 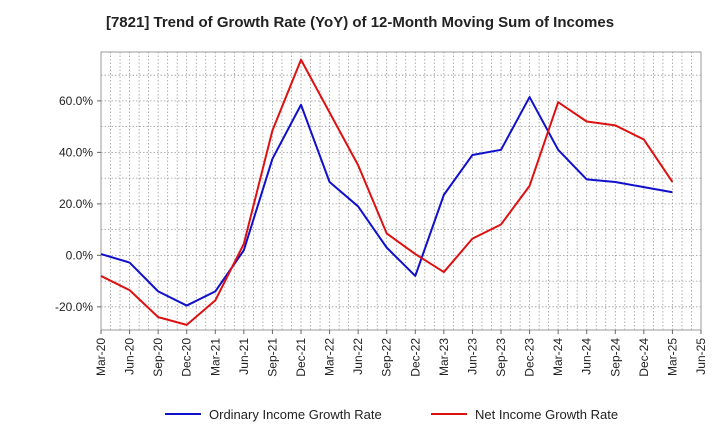 What do you see at coordinates (472, 356) in the screenshot?
I see `x-tick-label: Jun-23` at bounding box center [472, 356].